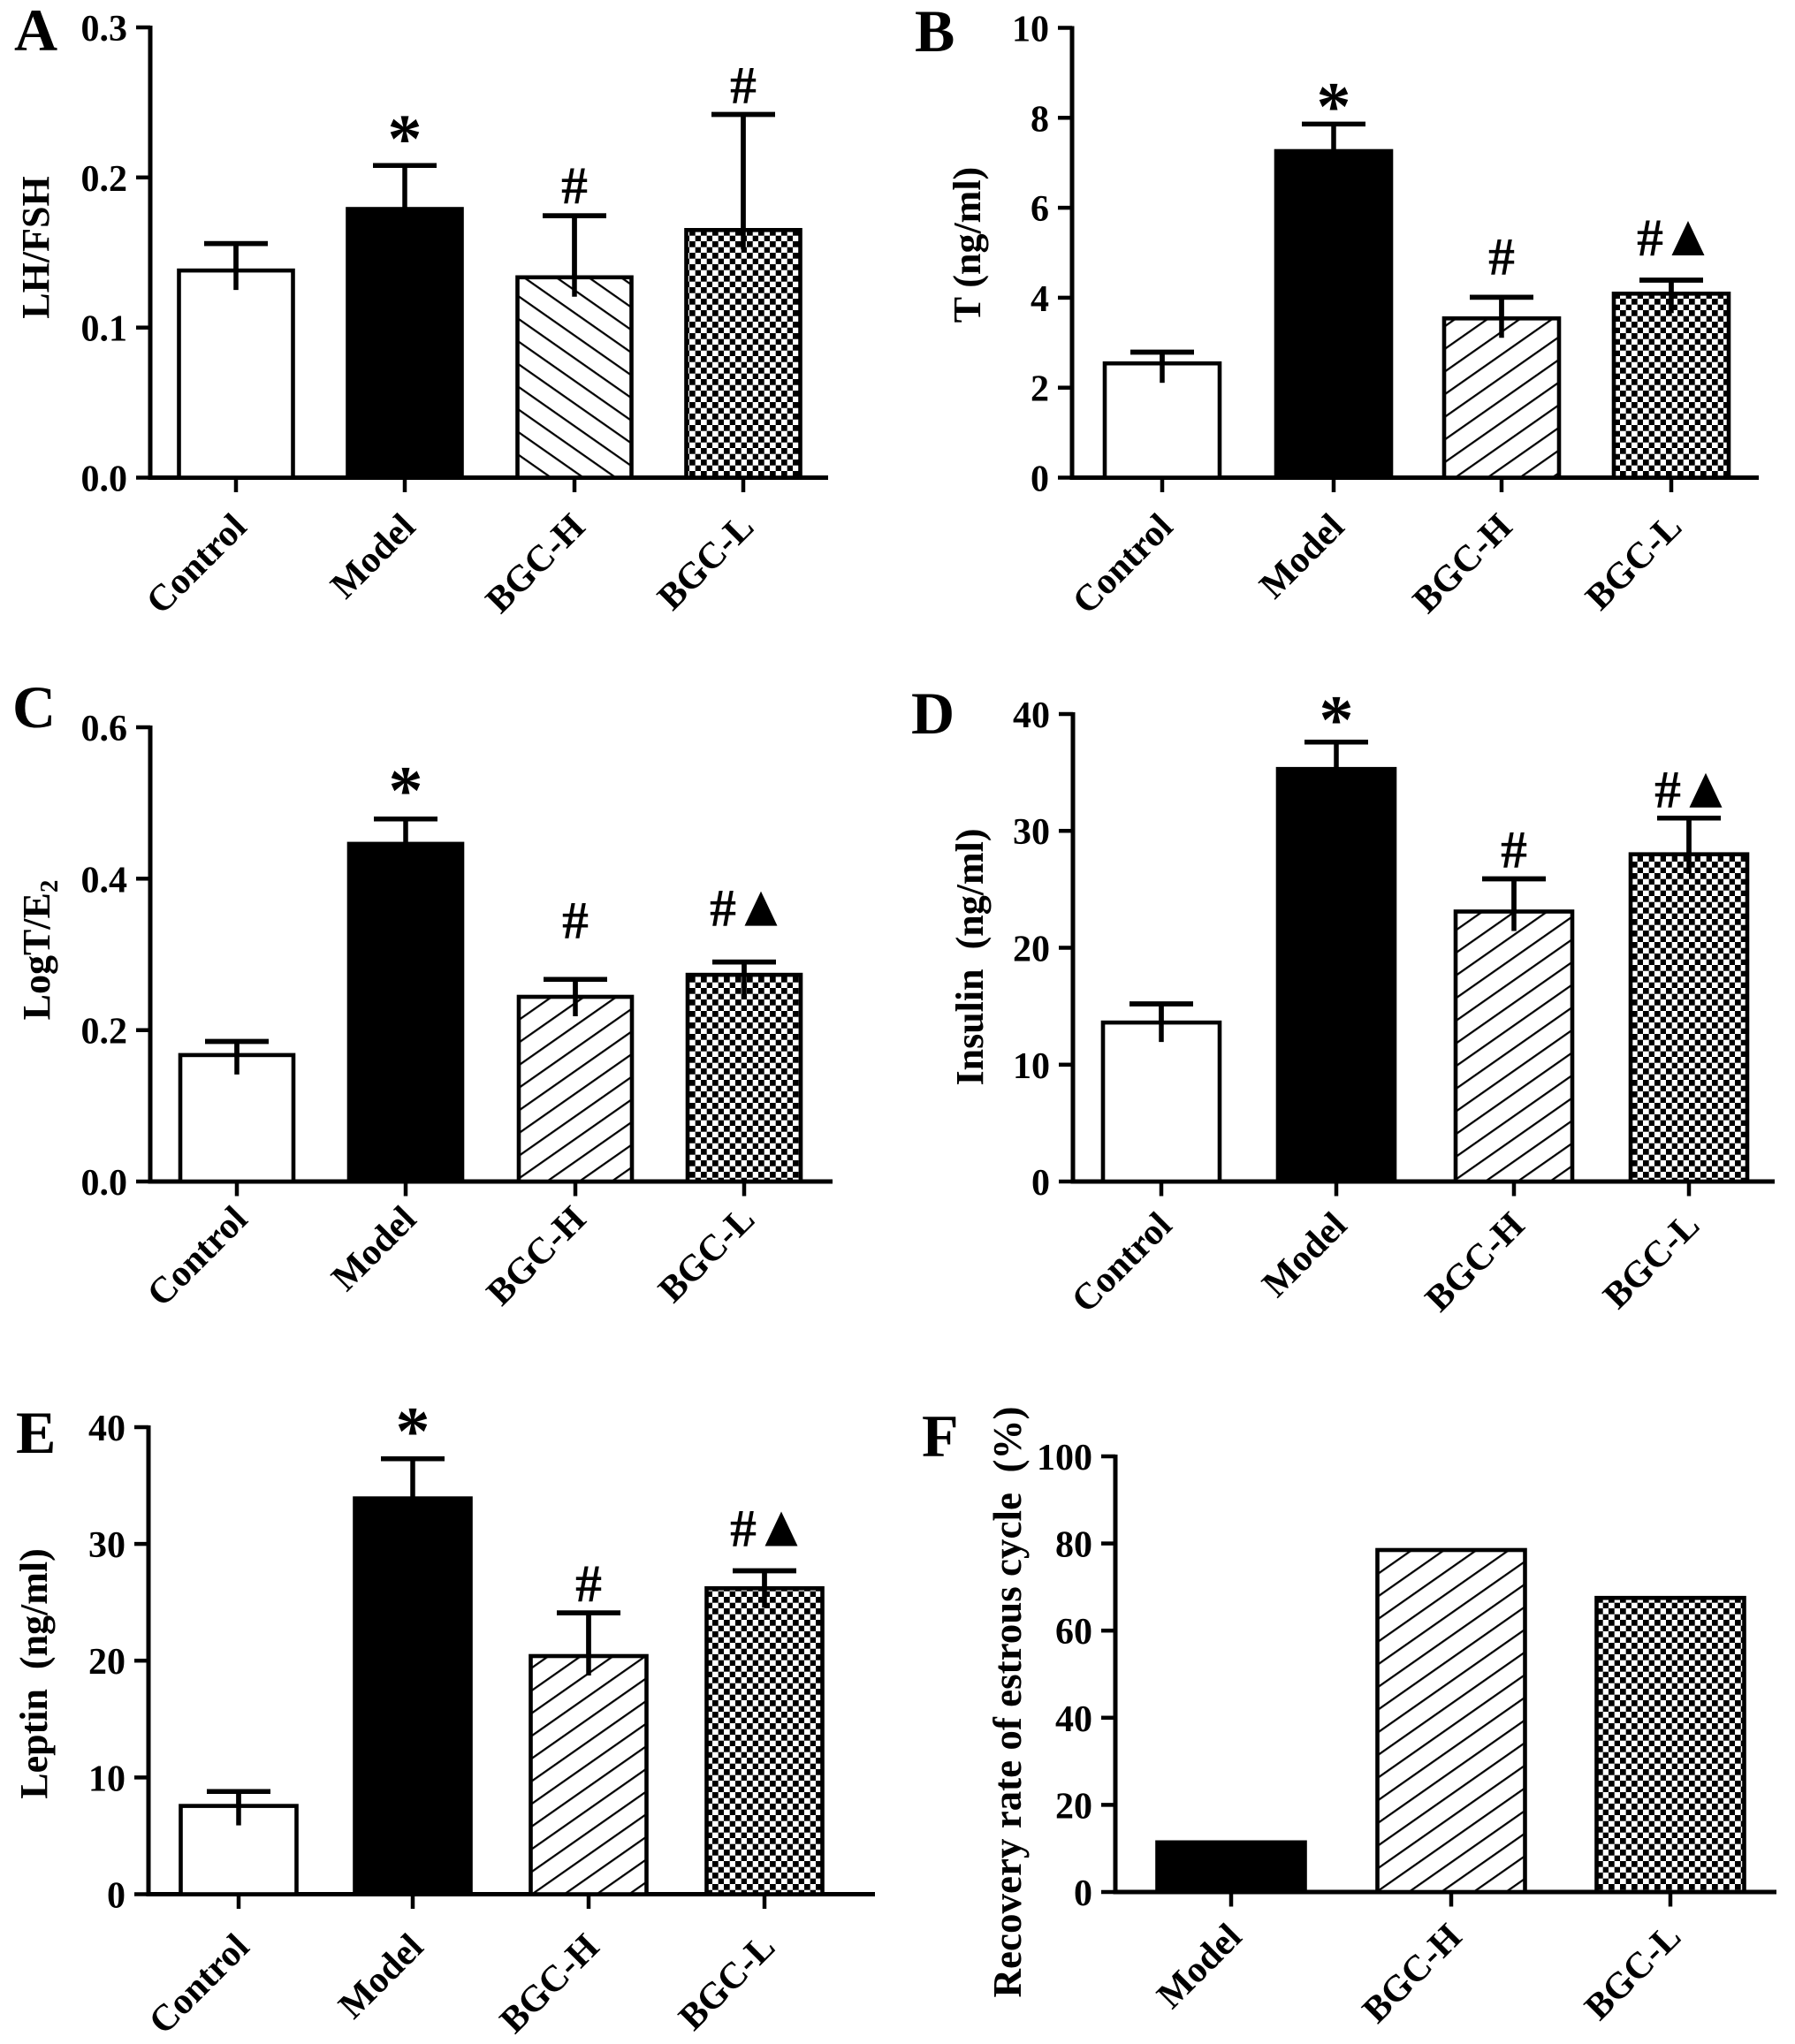 The height and width of the screenshot is (2044, 1795). I want to click on svg-text: A, so click(35, 32).